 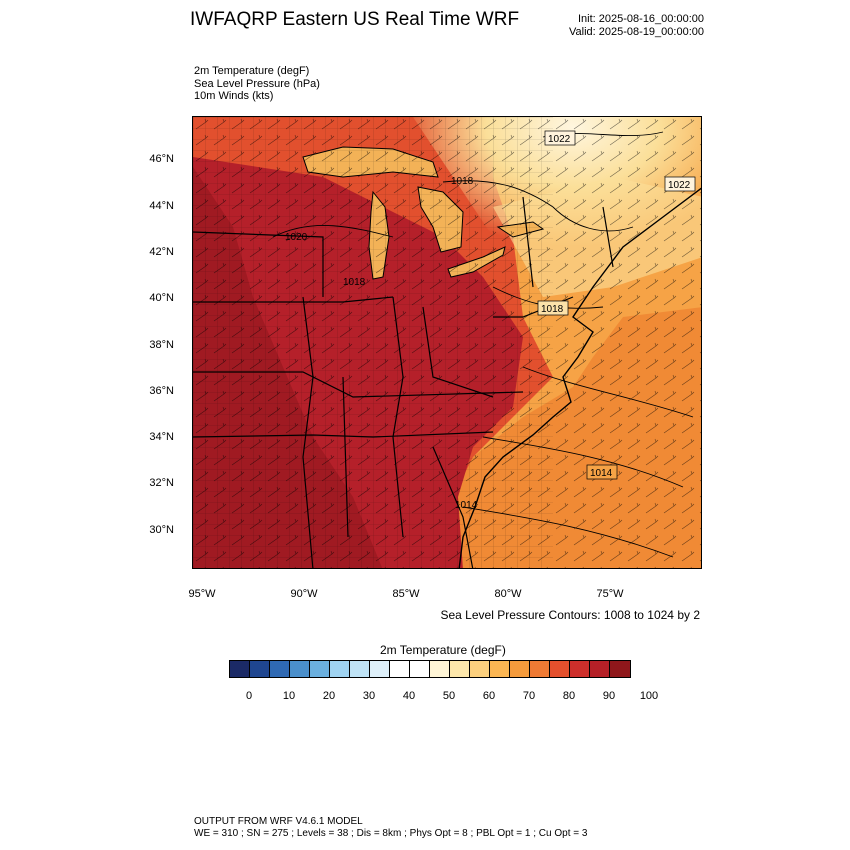 What do you see at coordinates (161, 345) in the screenshot?
I see `lat-label-38n: 38°N` at bounding box center [161, 345].